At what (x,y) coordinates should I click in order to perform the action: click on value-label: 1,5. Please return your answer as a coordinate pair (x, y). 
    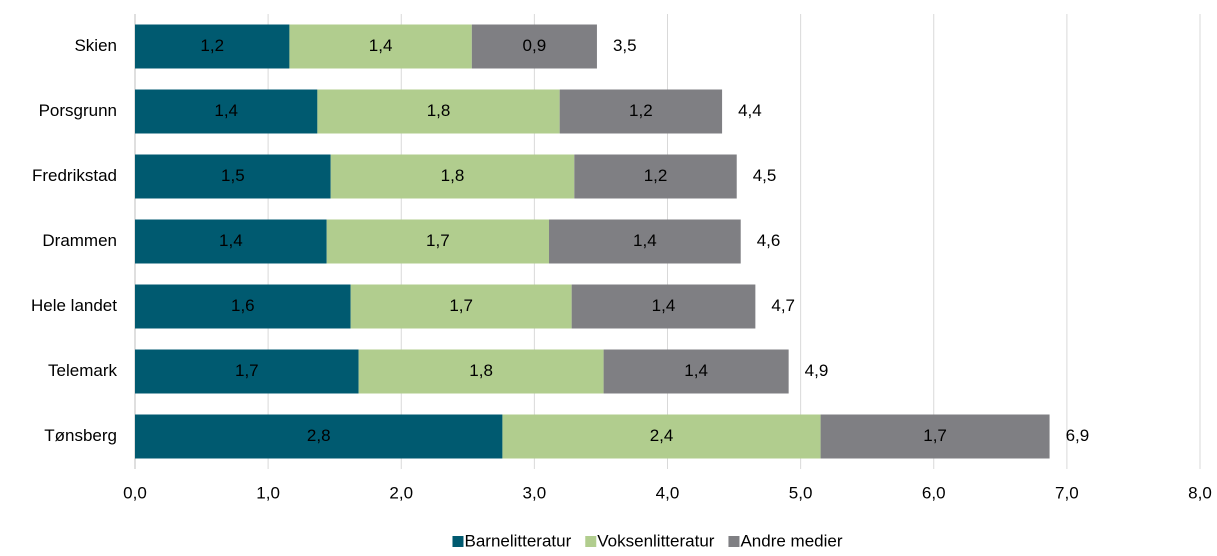
    Looking at the image, I should click on (233, 175).